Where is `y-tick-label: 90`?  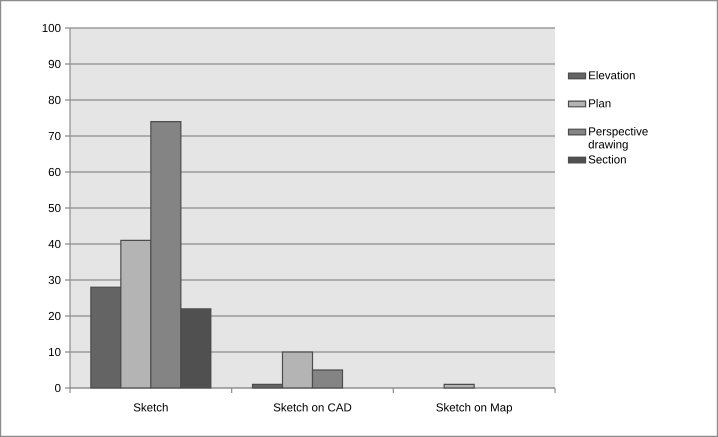 y-tick-label: 90 is located at coordinates (54, 64).